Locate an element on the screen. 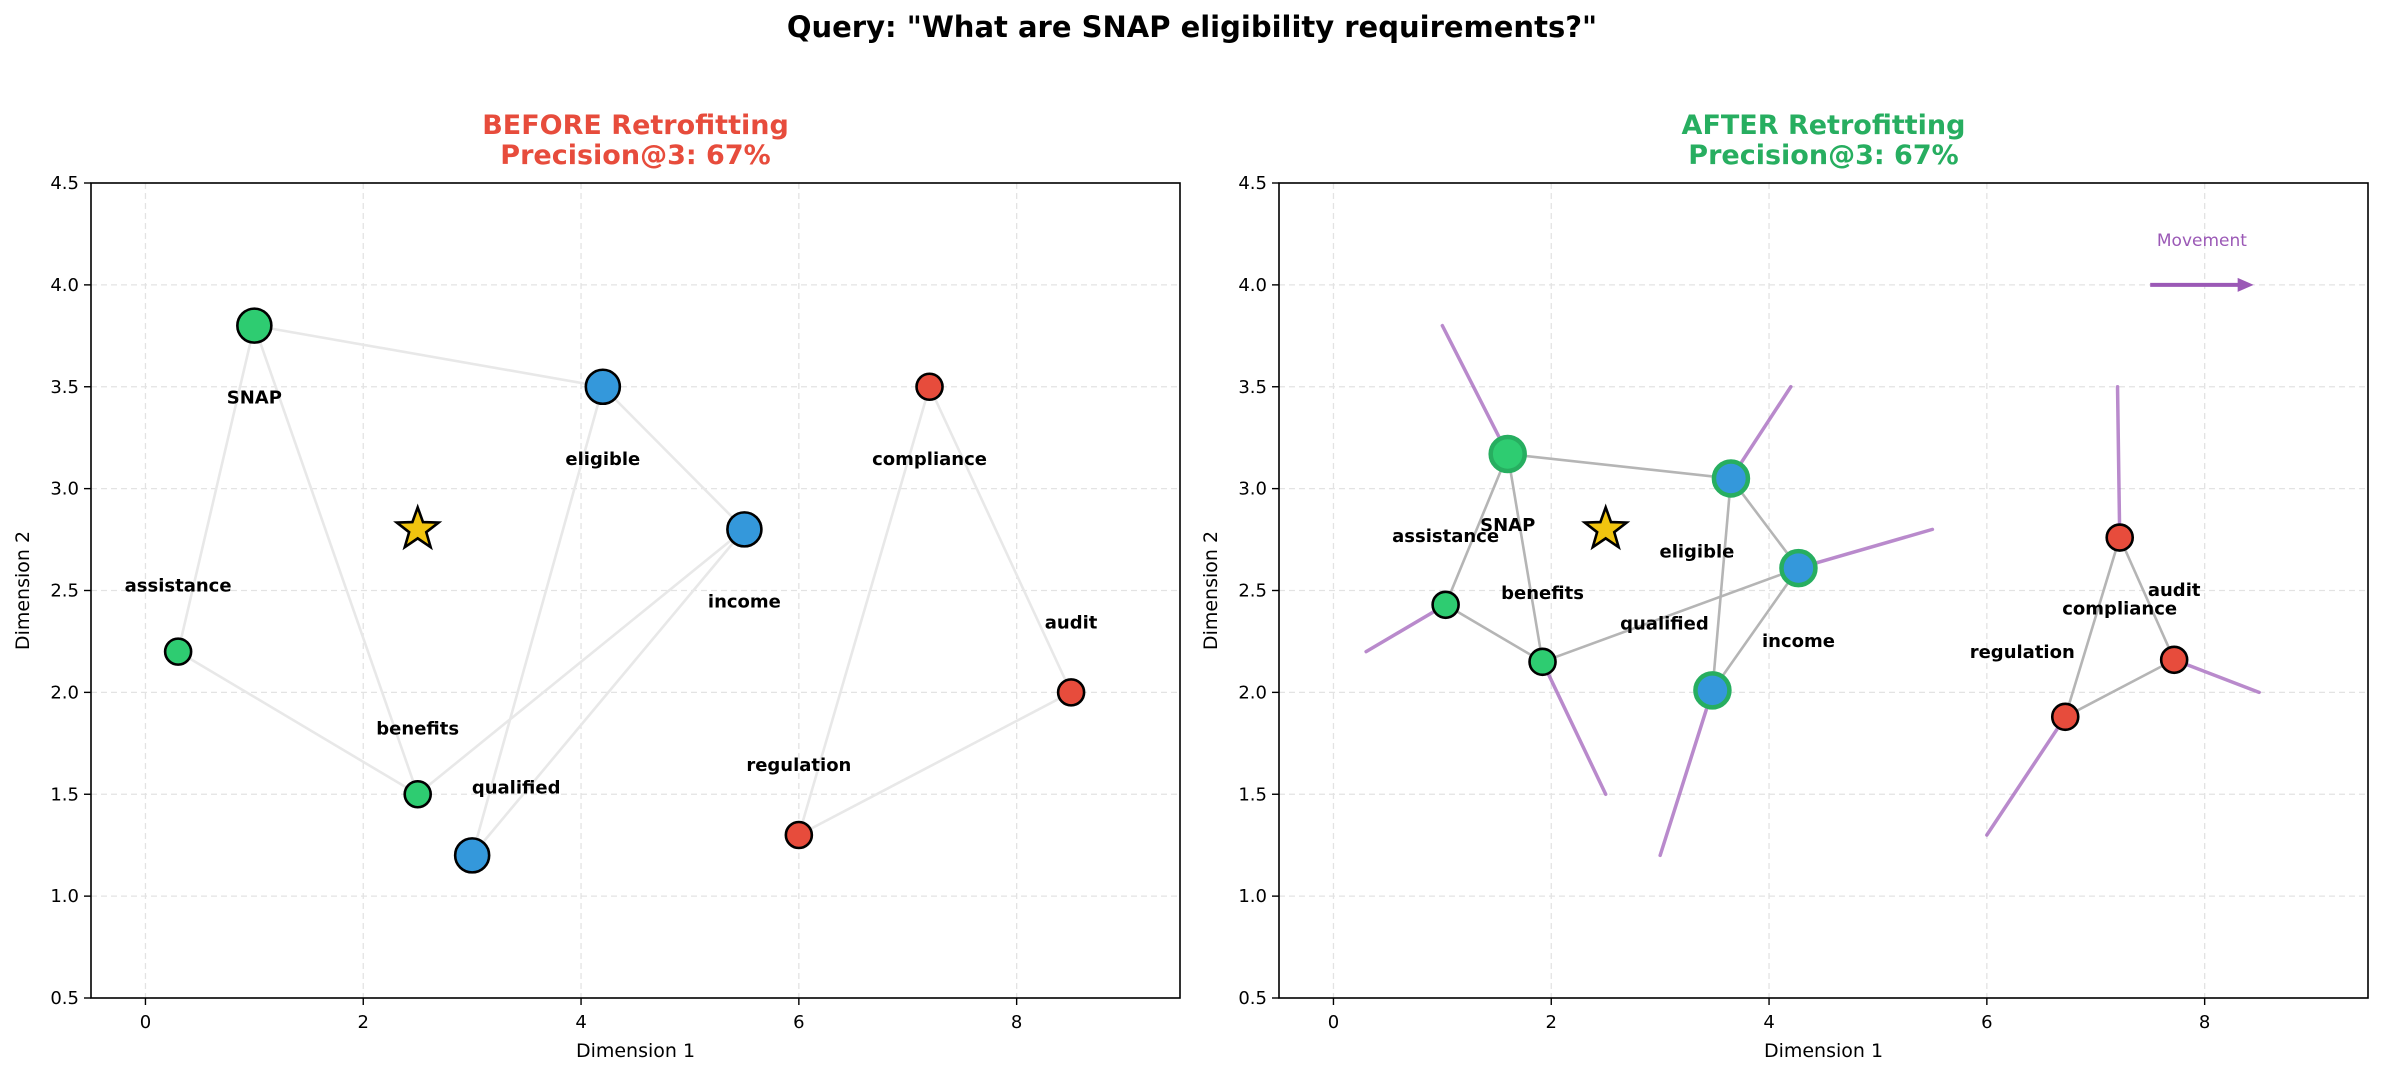 This screenshot has width=2384, height=1076. before-panel-title: BEFORE Retrofitting is located at coordinates (635, 125).